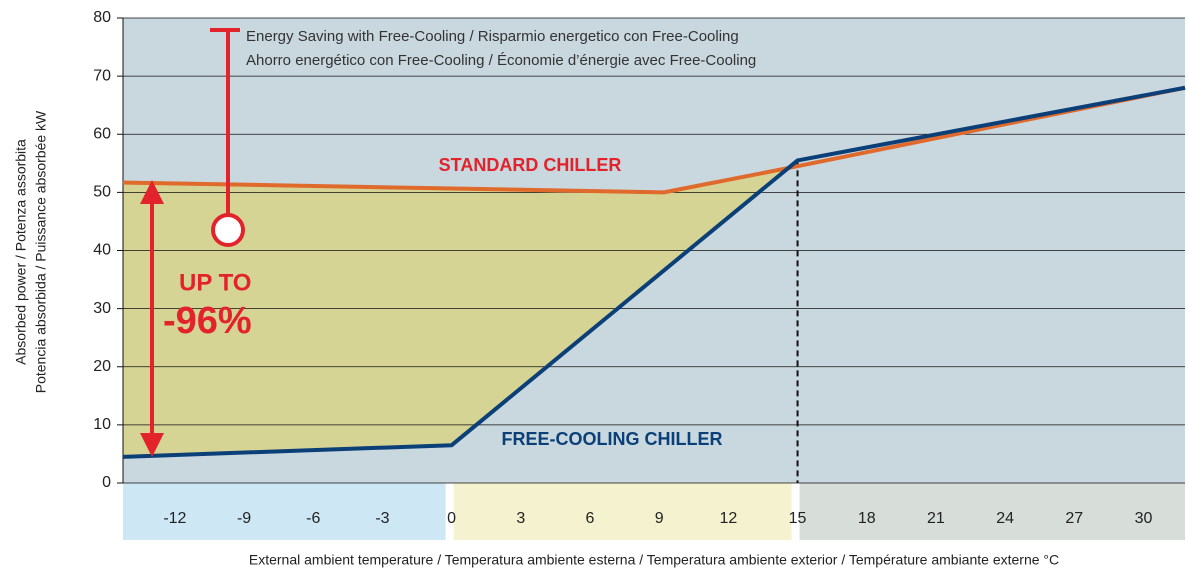 The height and width of the screenshot is (574, 1188). What do you see at coordinates (313, 518) in the screenshot?
I see `x-tick-label: -6` at bounding box center [313, 518].